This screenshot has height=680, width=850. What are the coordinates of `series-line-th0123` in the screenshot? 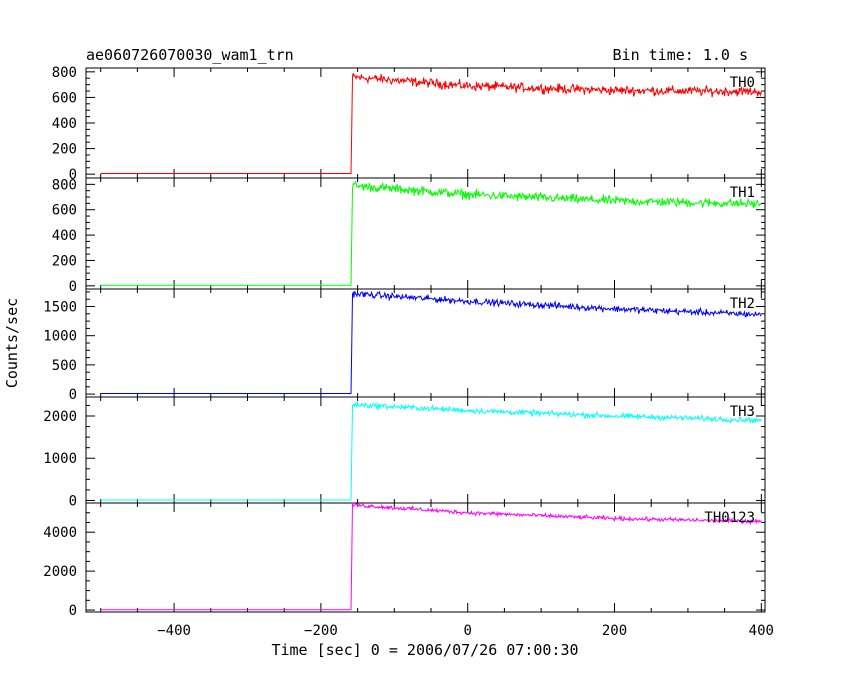 It's located at (431, 556).